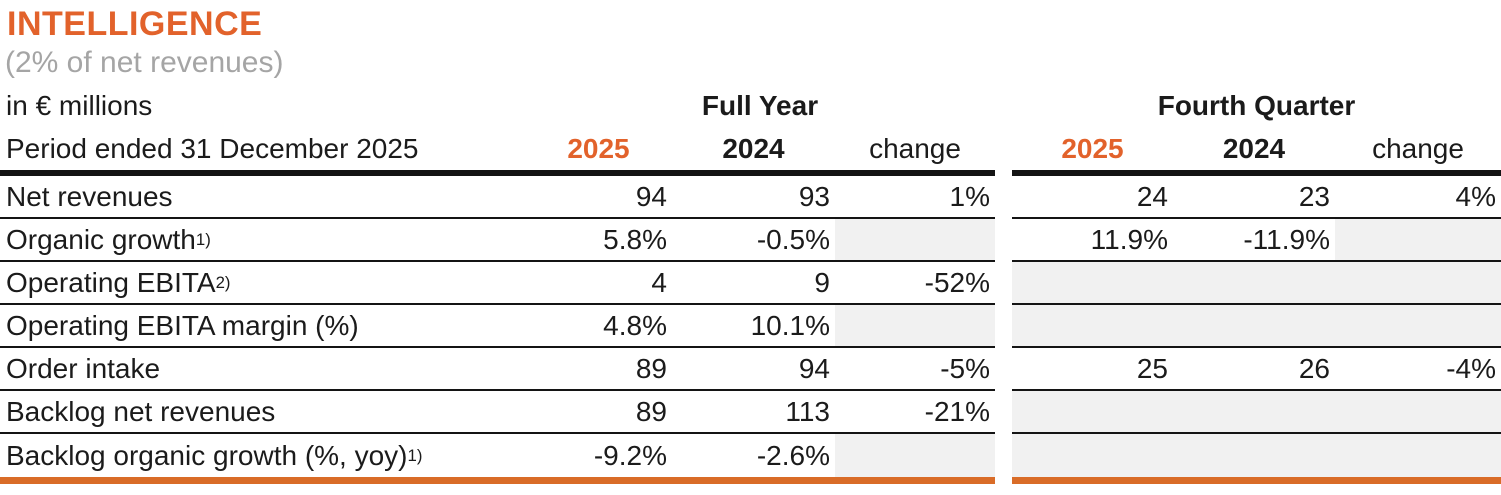  What do you see at coordinates (957, 411) in the screenshot?
I see `full-year-change-value: -21%` at bounding box center [957, 411].